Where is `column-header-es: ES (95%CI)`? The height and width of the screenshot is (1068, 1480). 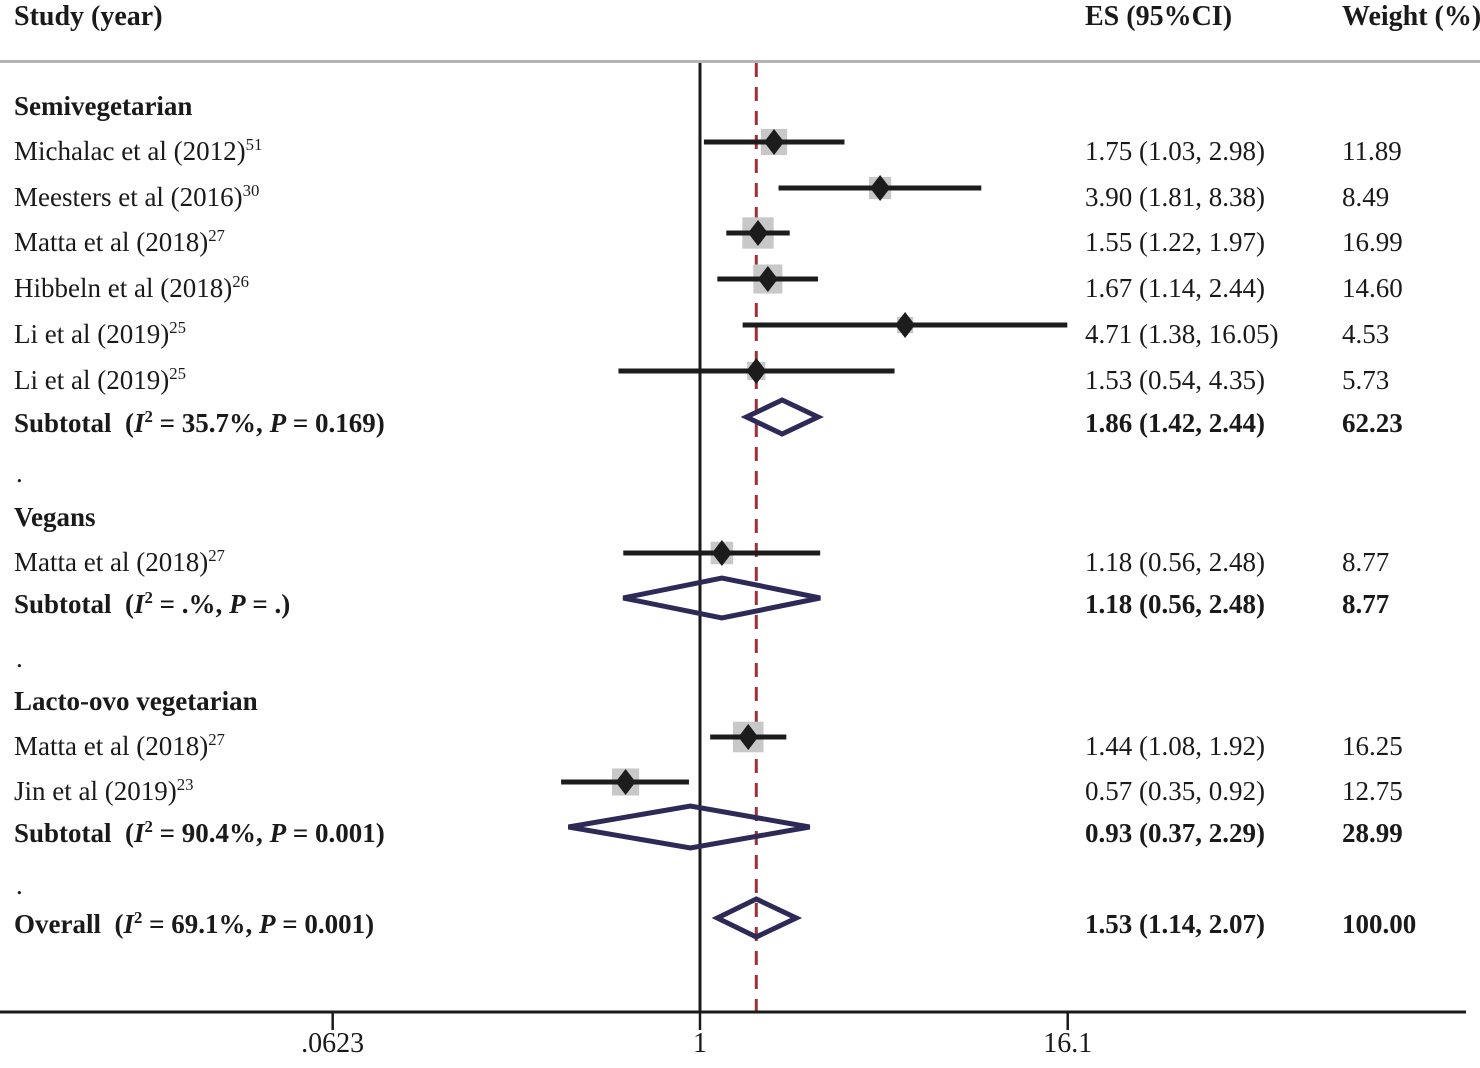 column-header-es: ES (95%CI) is located at coordinates (1159, 16).